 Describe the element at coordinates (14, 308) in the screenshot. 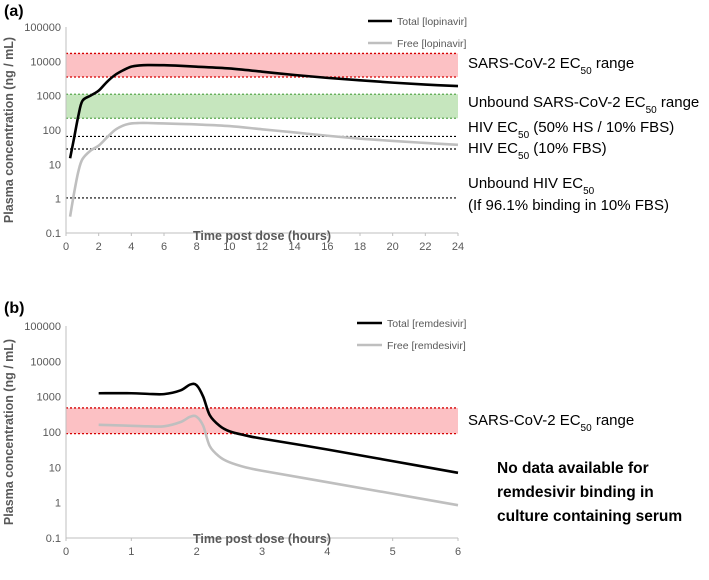

I see `panel-label: (b)` at that location.